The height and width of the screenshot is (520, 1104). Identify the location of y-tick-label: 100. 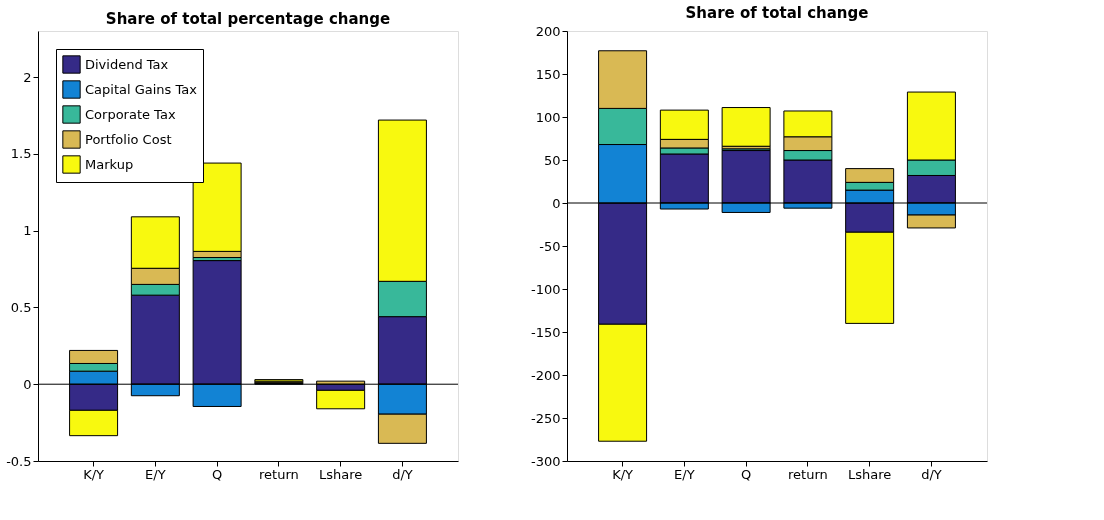
(548, 117).